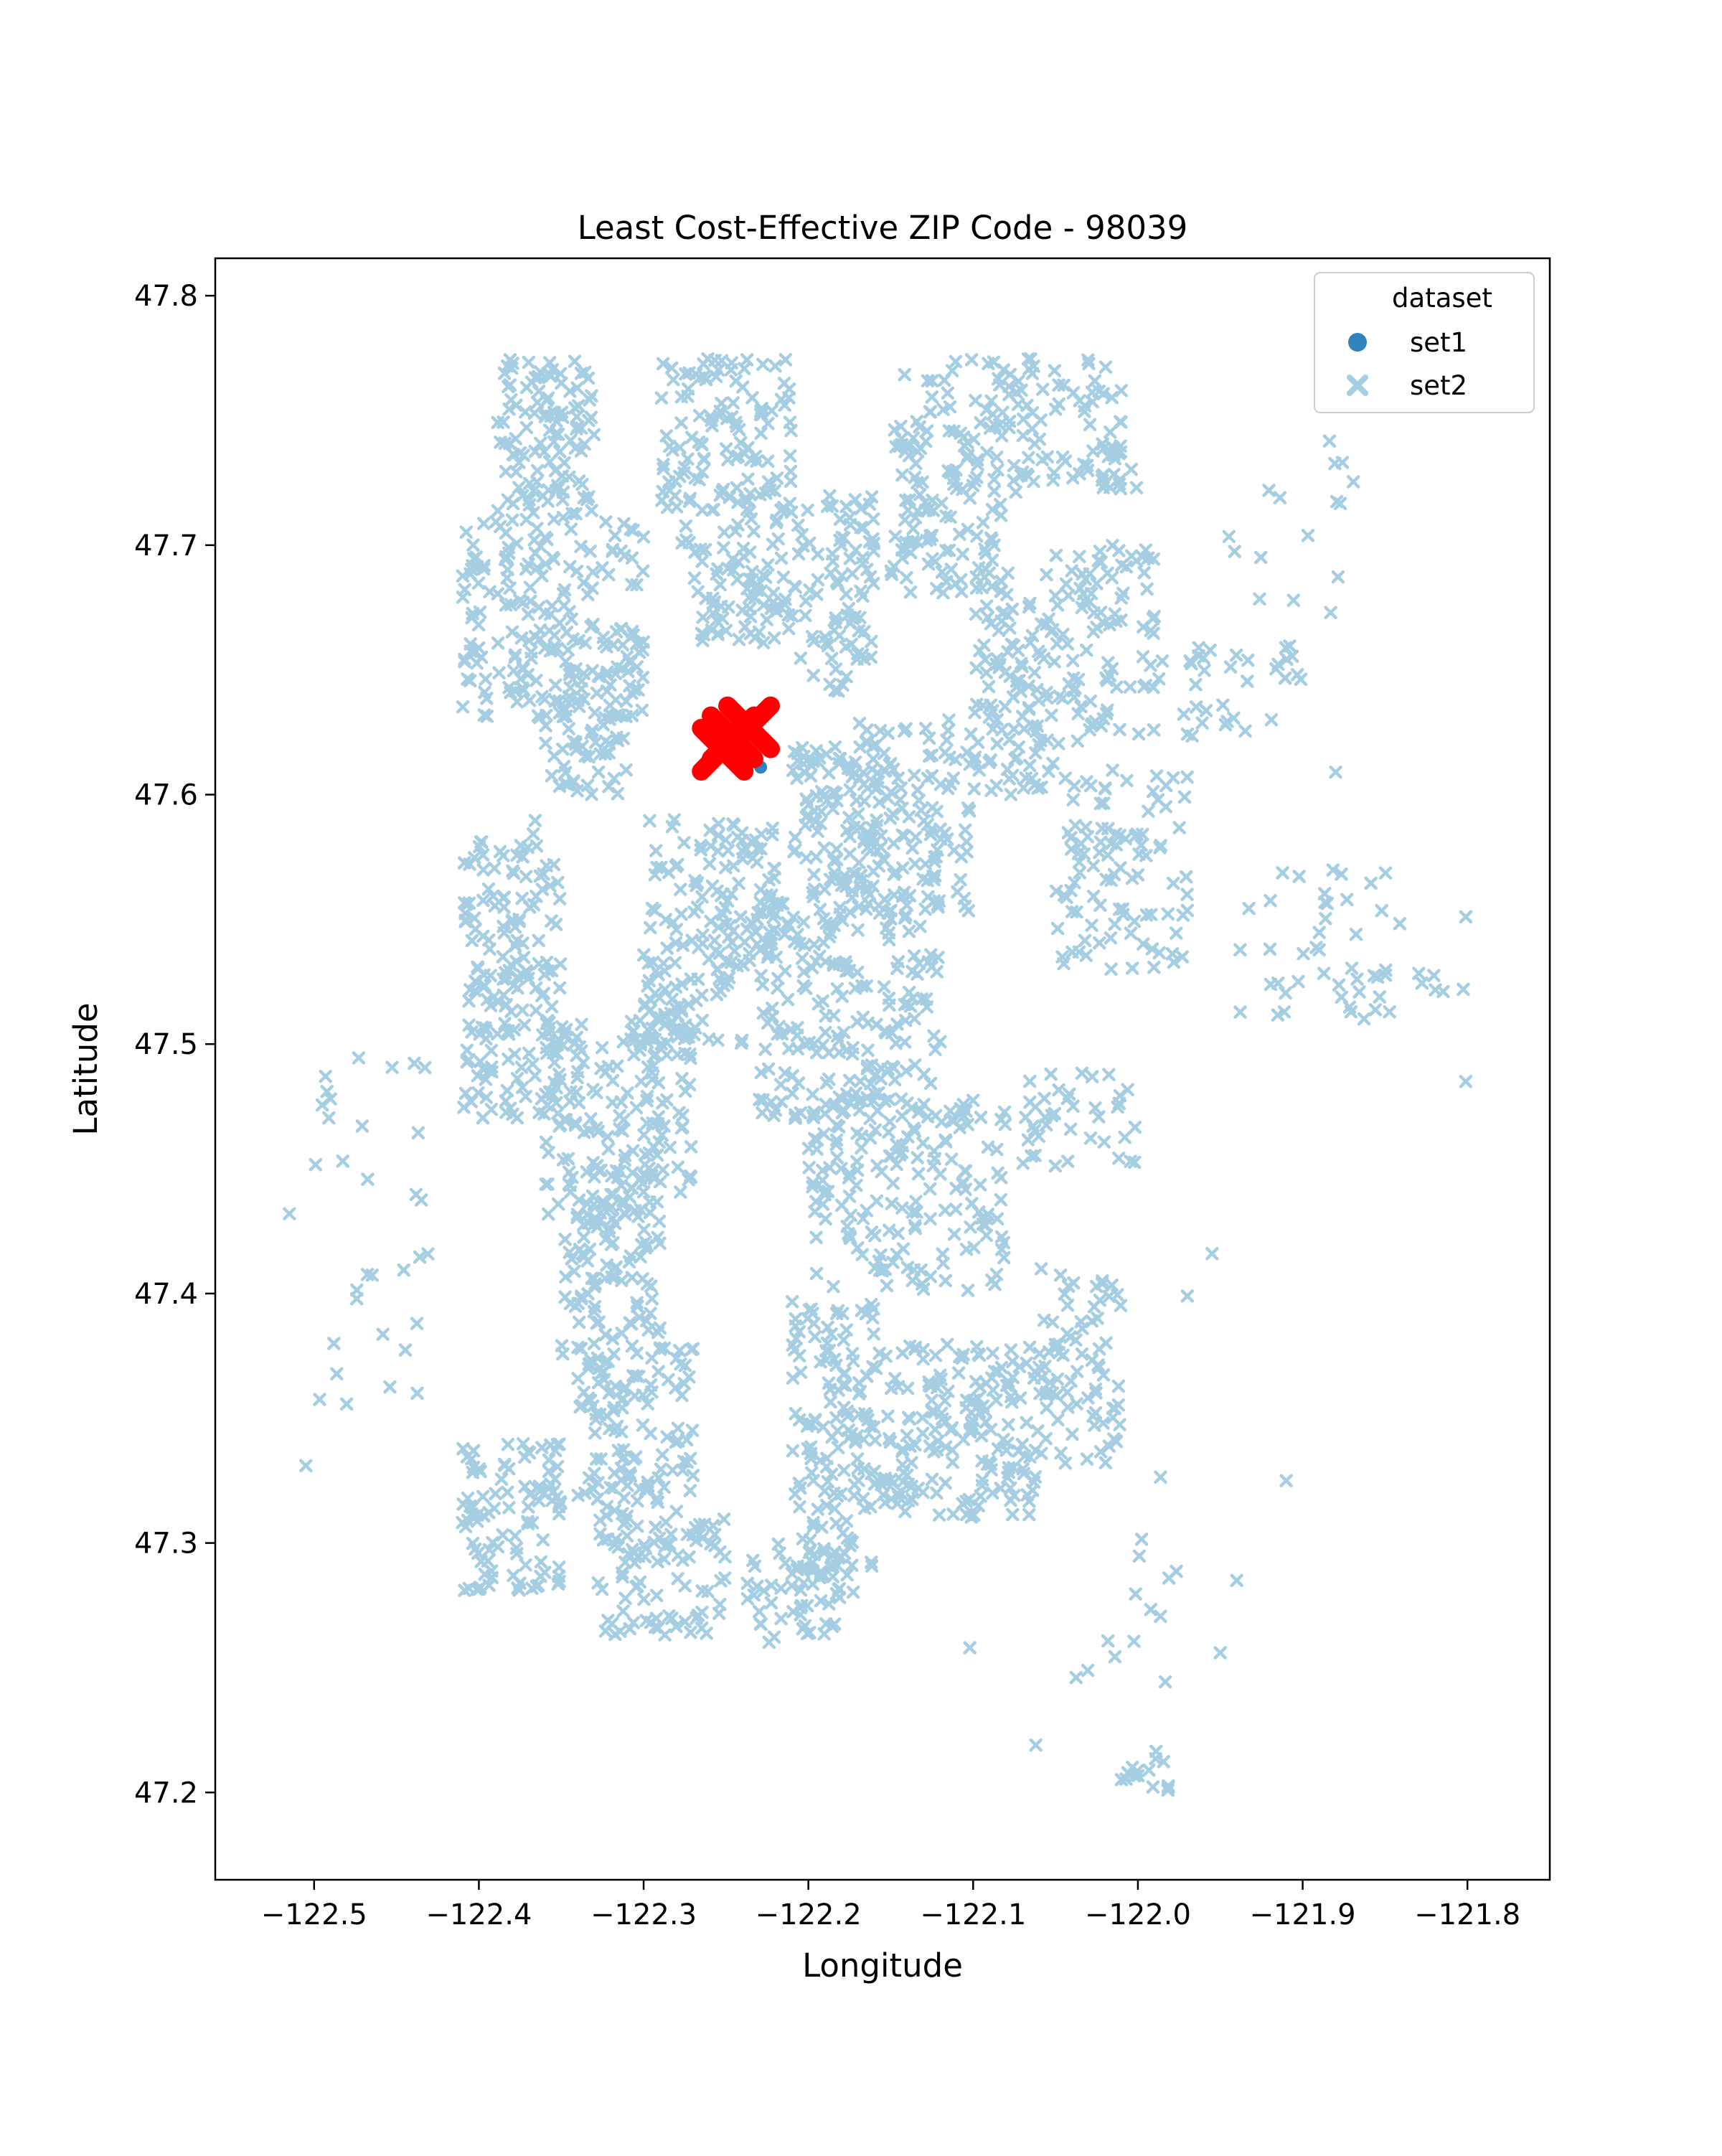 The image size is (1722, 2156). What do you see at coordinates (1442, 298) in the screenshot?
I see `legend-title: dataset` at bounding box center [1442, 298].